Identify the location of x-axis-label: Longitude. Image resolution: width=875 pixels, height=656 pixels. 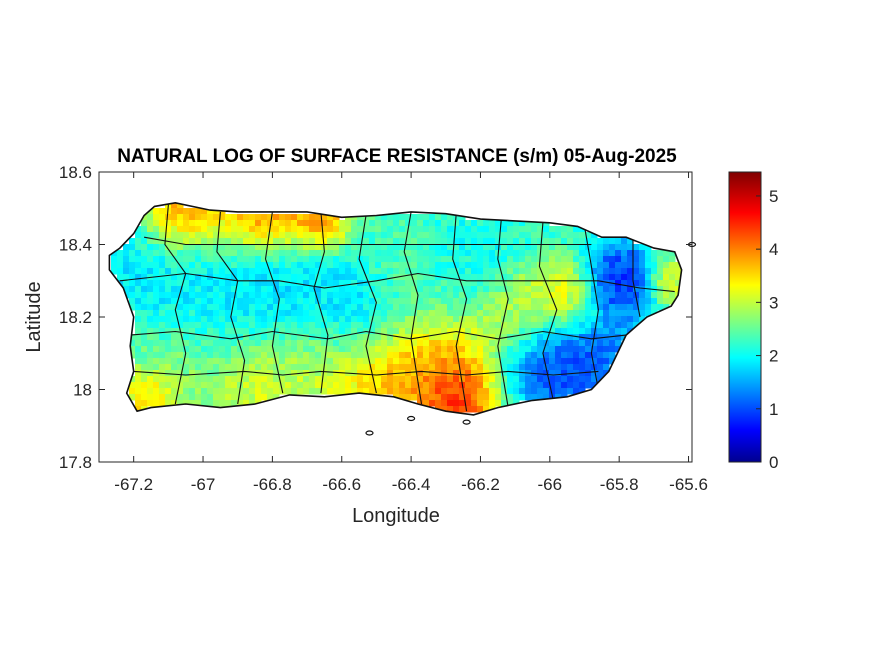
(396, 516).